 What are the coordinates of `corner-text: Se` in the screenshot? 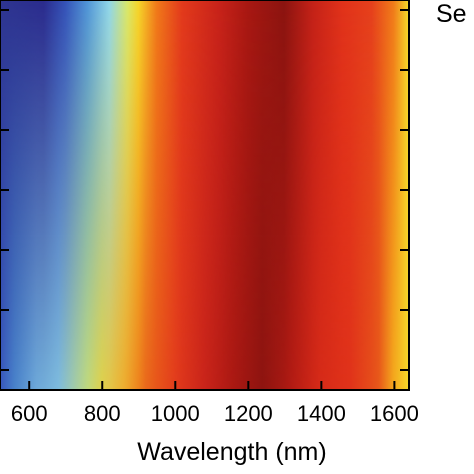 It's located at (451, 14).